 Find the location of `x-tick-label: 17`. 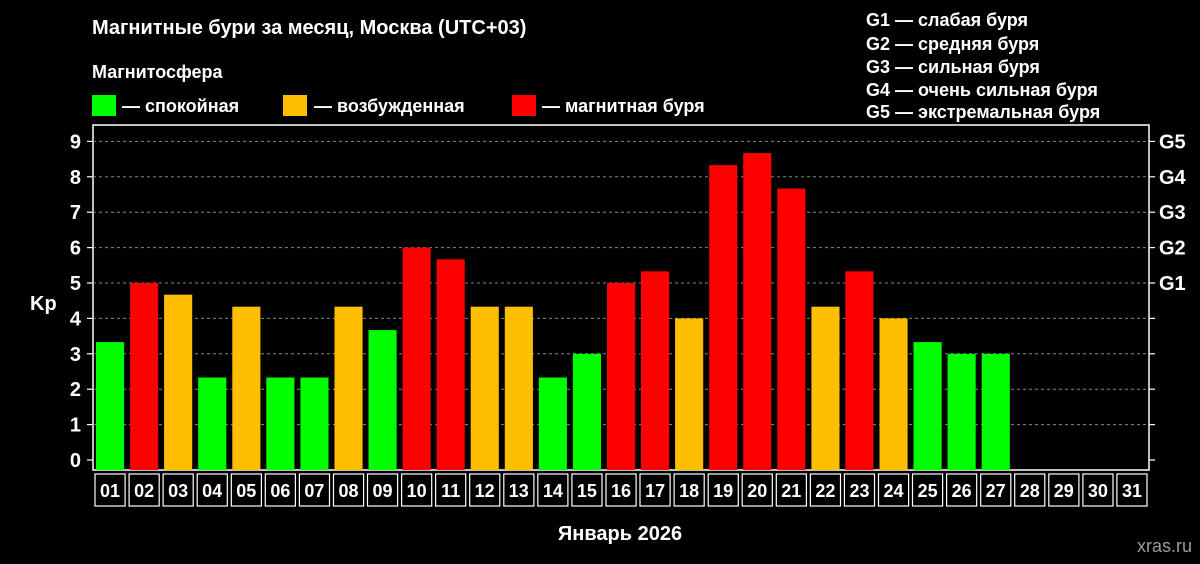

x-tick-label: 17 is located at coordinates (655, 491).